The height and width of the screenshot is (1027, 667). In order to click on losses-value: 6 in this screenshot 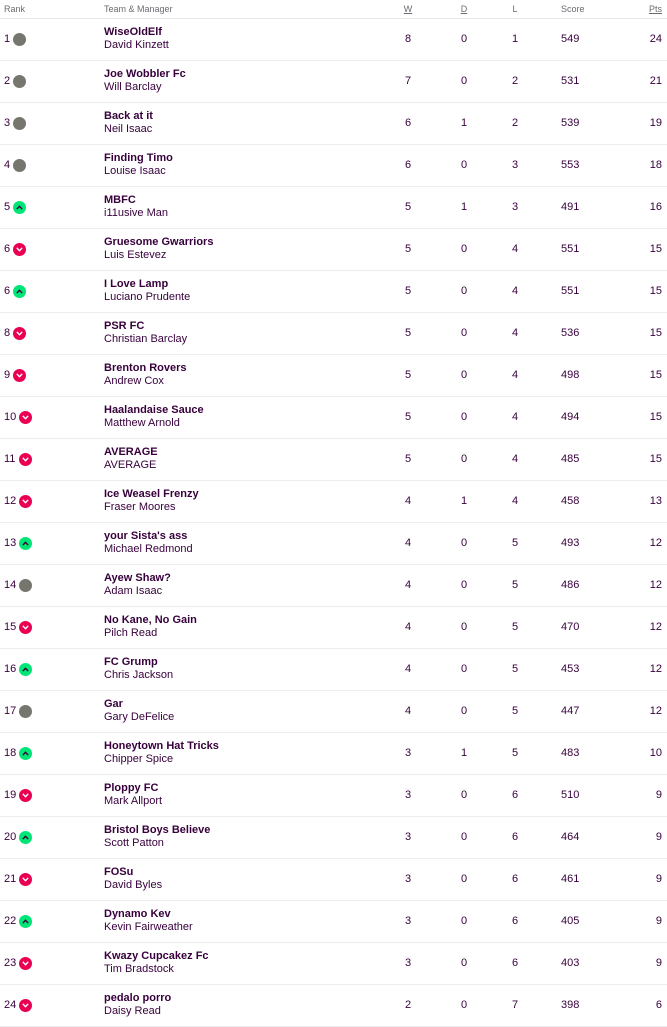, I will do `click(515, 837)`.